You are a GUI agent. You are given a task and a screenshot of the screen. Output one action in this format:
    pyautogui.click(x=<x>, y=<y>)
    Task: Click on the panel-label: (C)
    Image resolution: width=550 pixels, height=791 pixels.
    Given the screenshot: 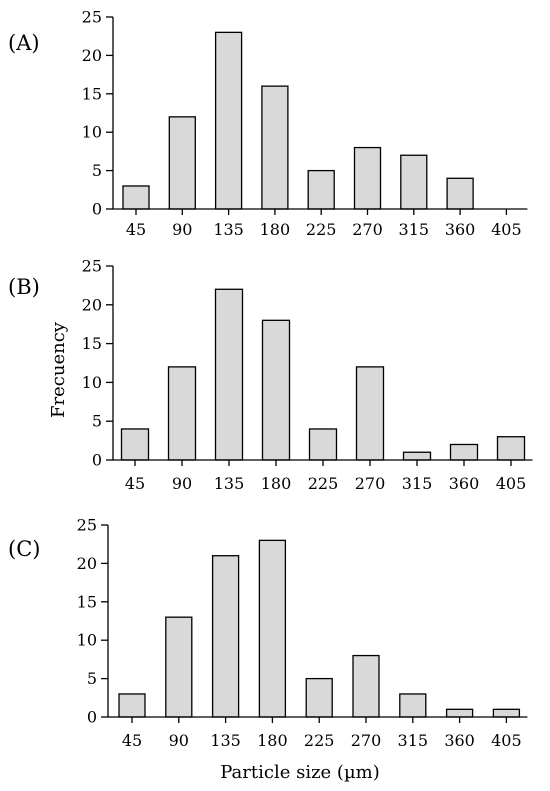 What is the action you would take?
    pyautogui.click(x=24, y=549)
    